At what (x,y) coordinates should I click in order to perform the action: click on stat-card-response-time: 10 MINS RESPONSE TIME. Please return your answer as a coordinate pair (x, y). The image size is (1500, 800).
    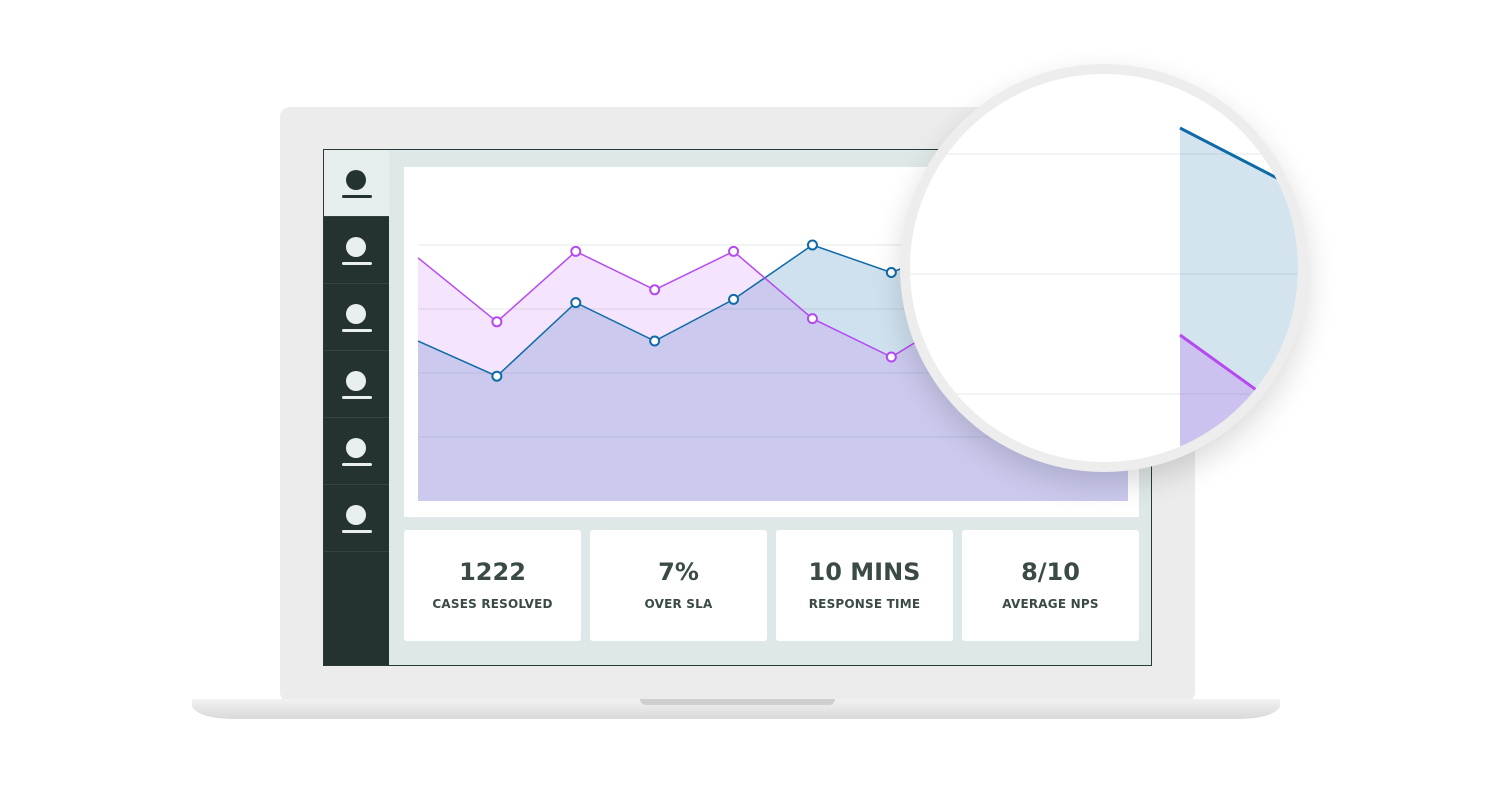
    Looking at the image, I should click on (864, 585).